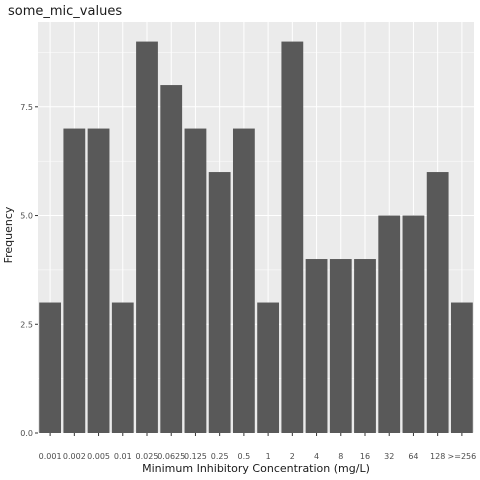 Image resolution: width=480 pixels, height=480 pixels. Describe the element at coordinates (268, 456) in the screenshot. I see `x-tick-label: 1` at that location.